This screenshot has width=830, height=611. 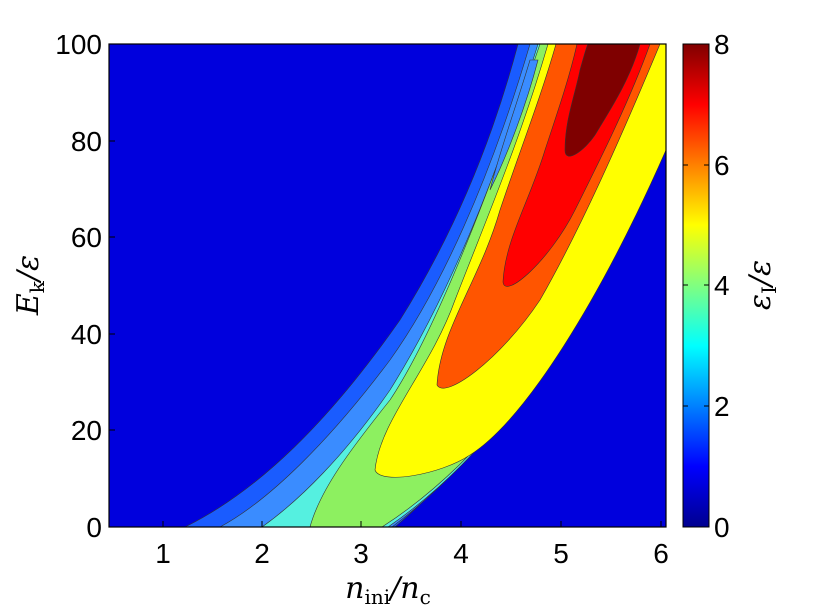 What do you see at coordinates (30, 285) in the screenshot?
I see `y-axis-label: Ek/ε` at bounding box center [30, 285].